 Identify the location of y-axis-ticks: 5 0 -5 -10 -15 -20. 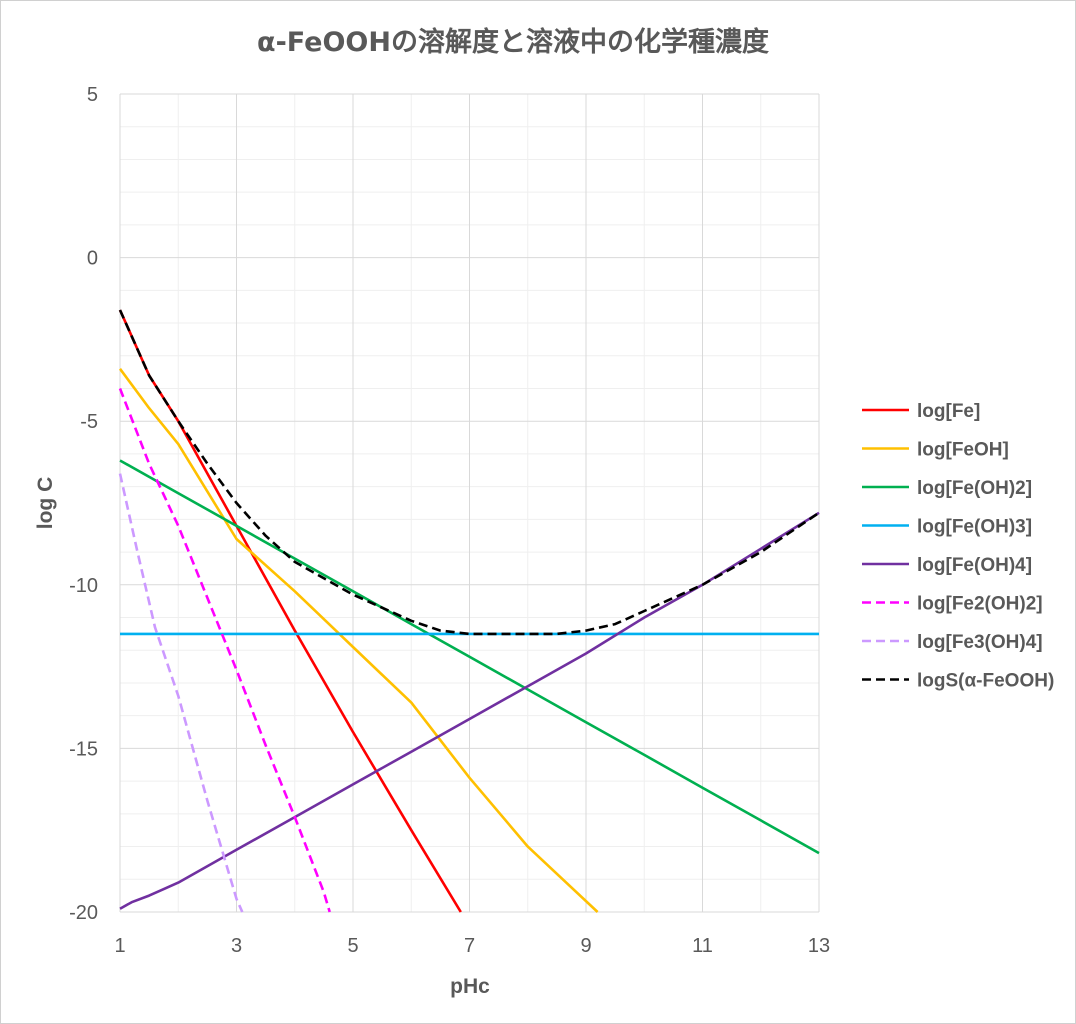
(83, 504).